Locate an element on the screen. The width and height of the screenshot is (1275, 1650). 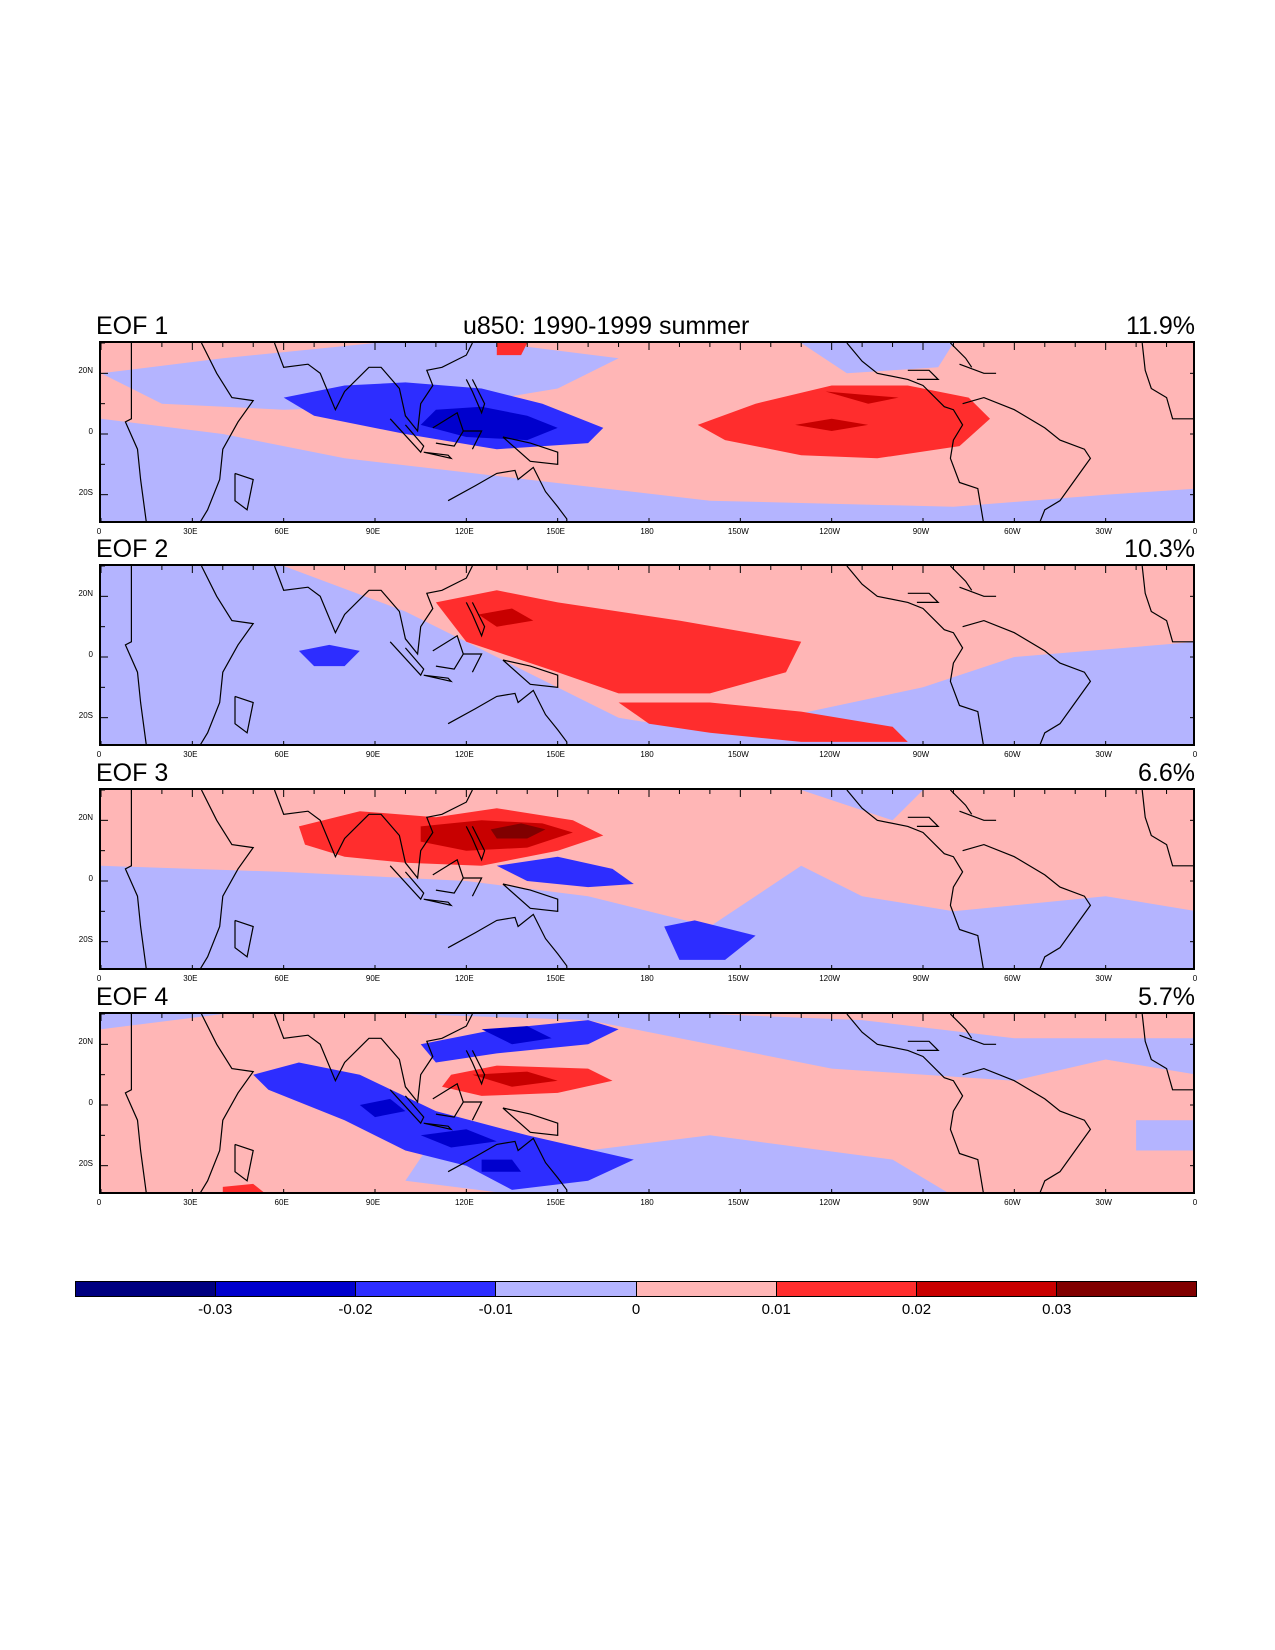
panel-variance: 6.6% is located at coordinates (1166, 773).